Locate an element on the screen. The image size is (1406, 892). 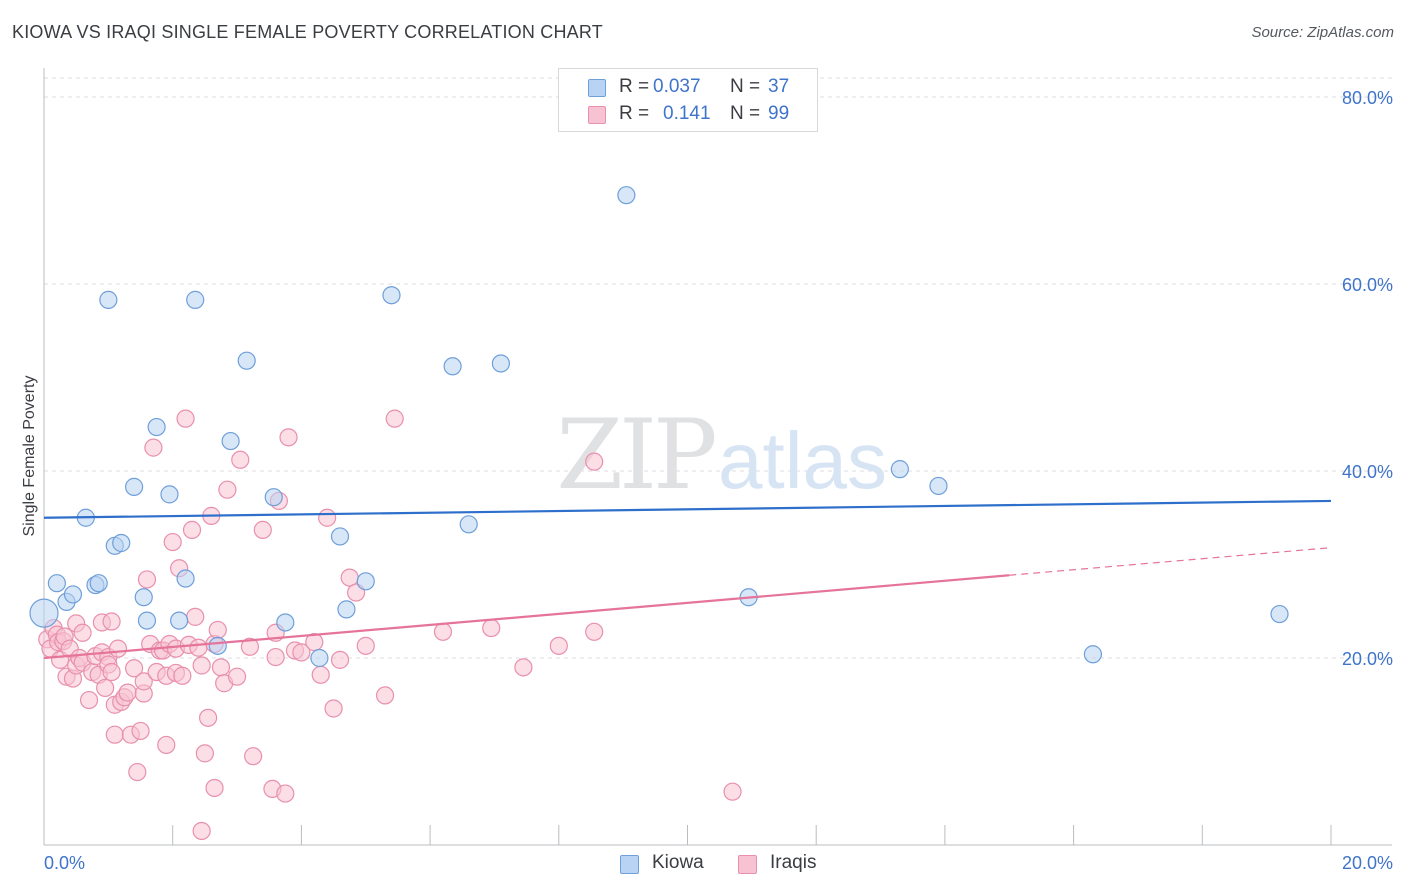
legend-r-value: 0.141 is located at coordinates (687, 113).